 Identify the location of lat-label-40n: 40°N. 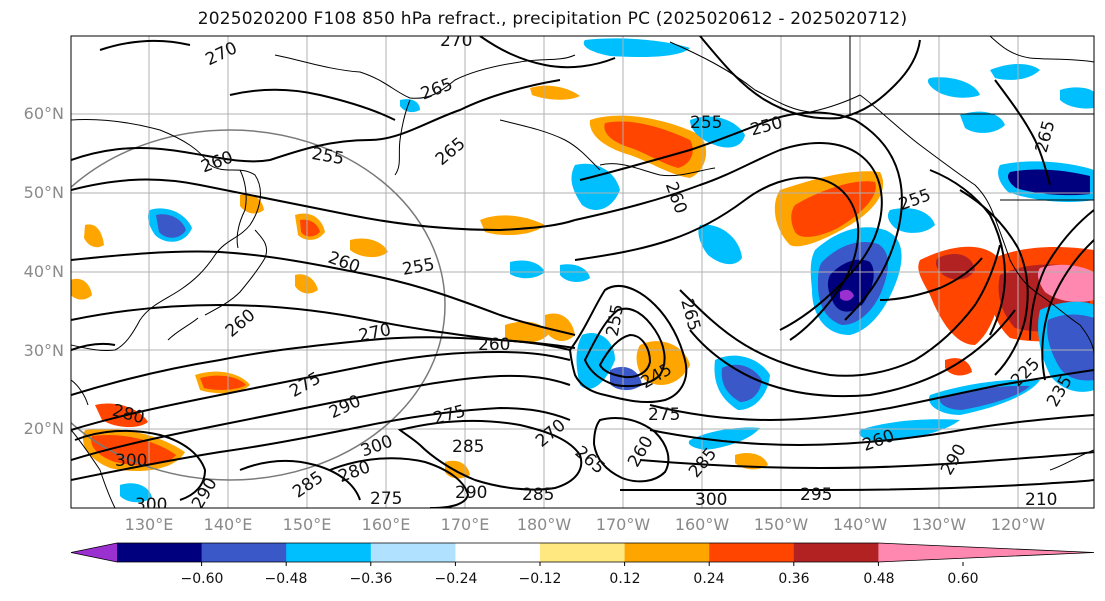
(43, 271).